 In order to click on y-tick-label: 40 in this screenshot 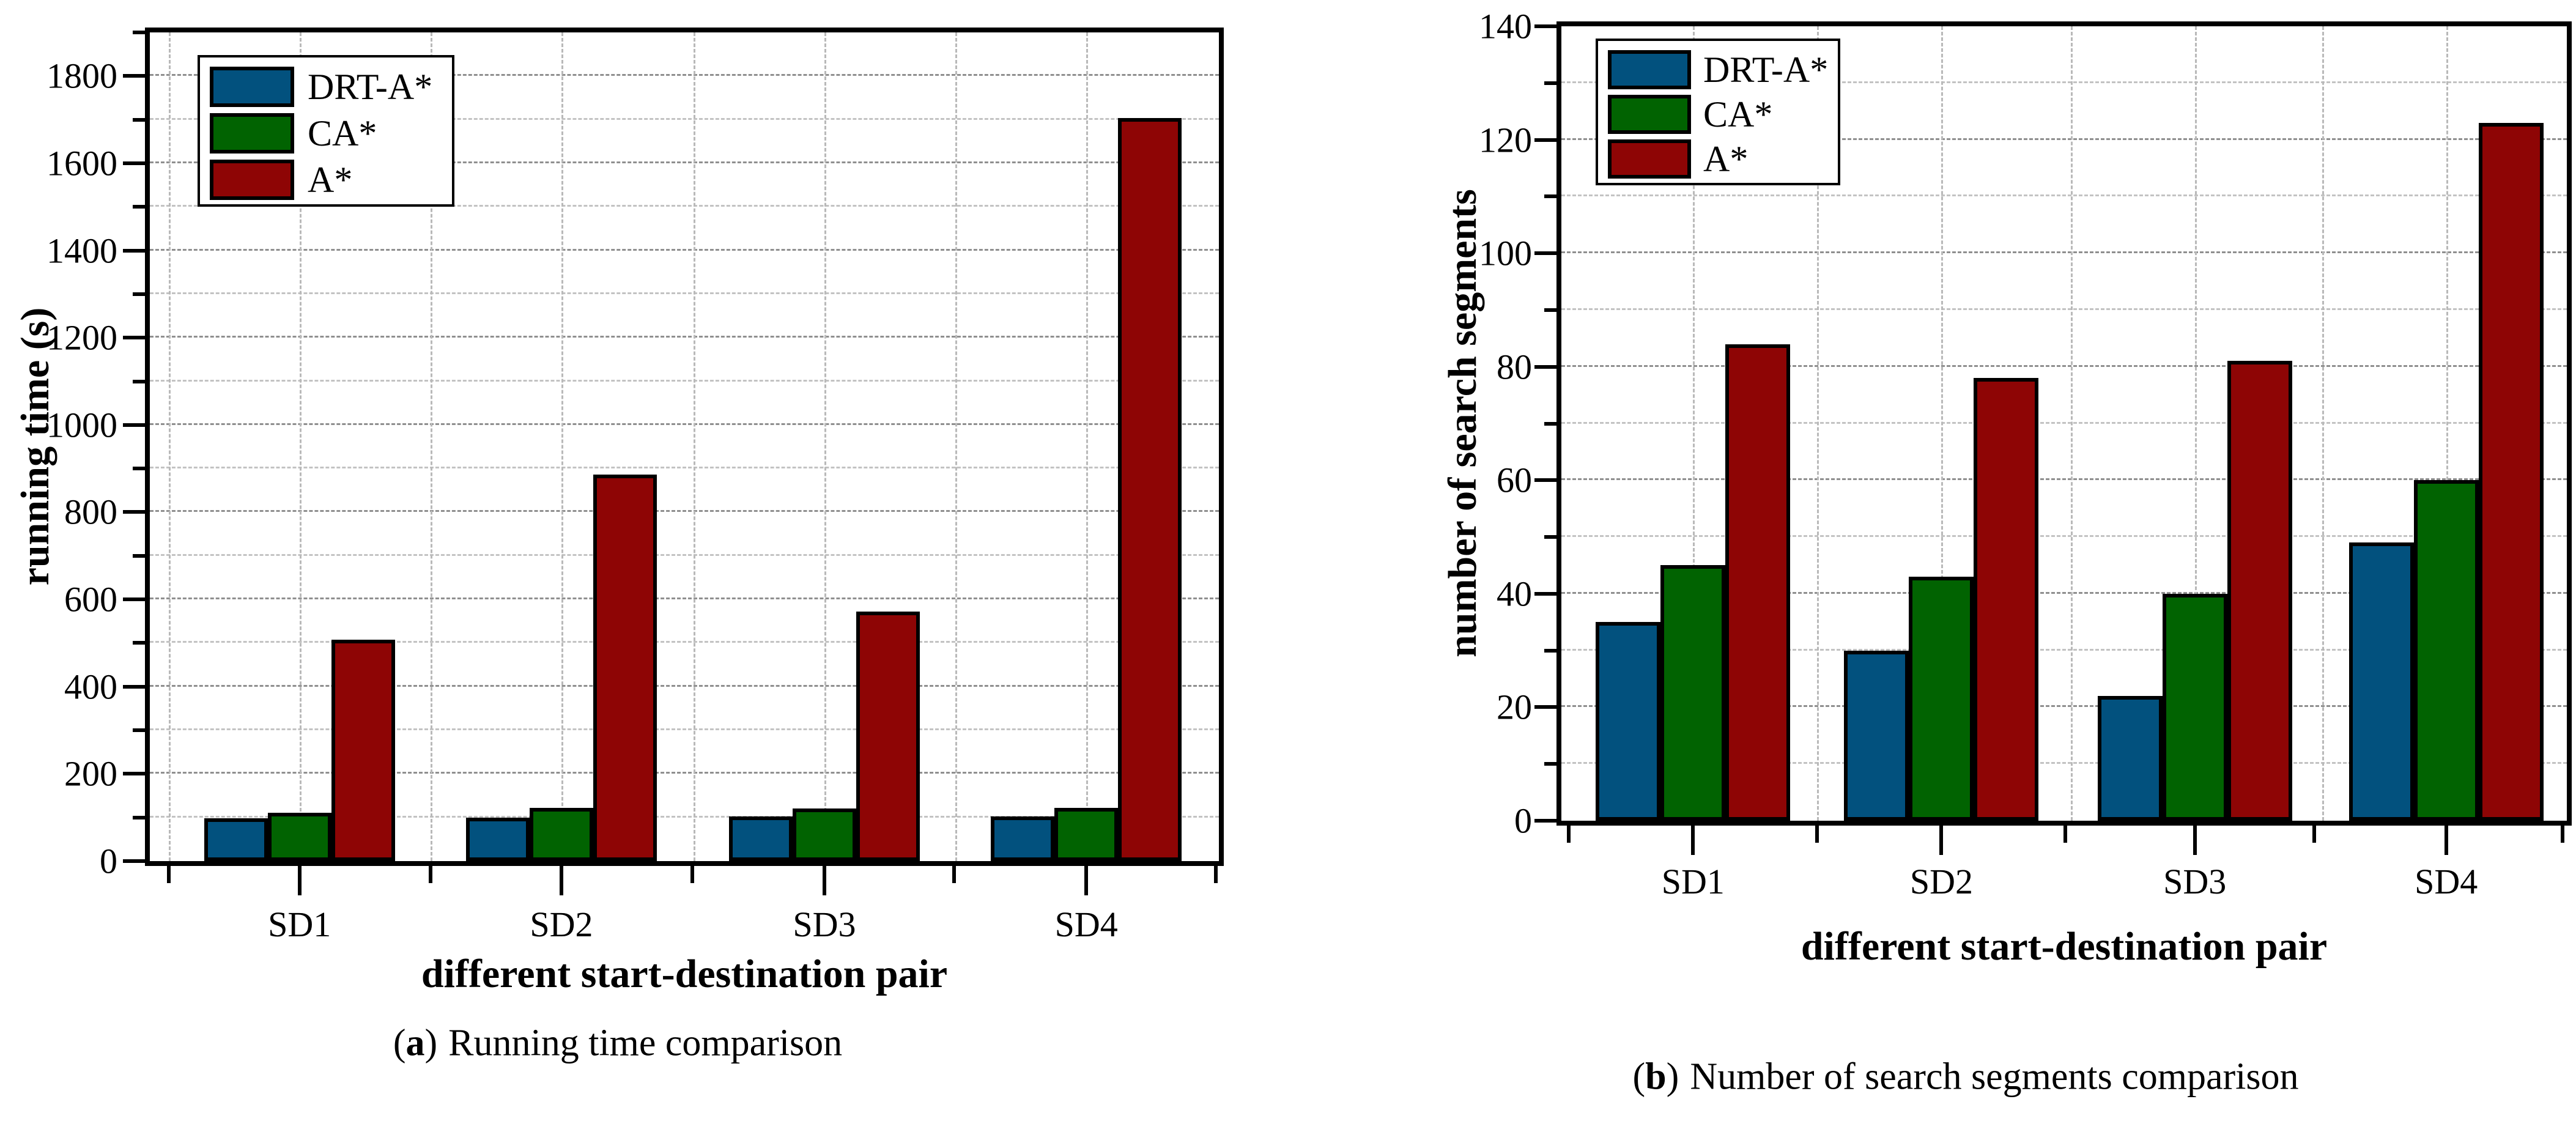, I will do `click(1514, 594)`.